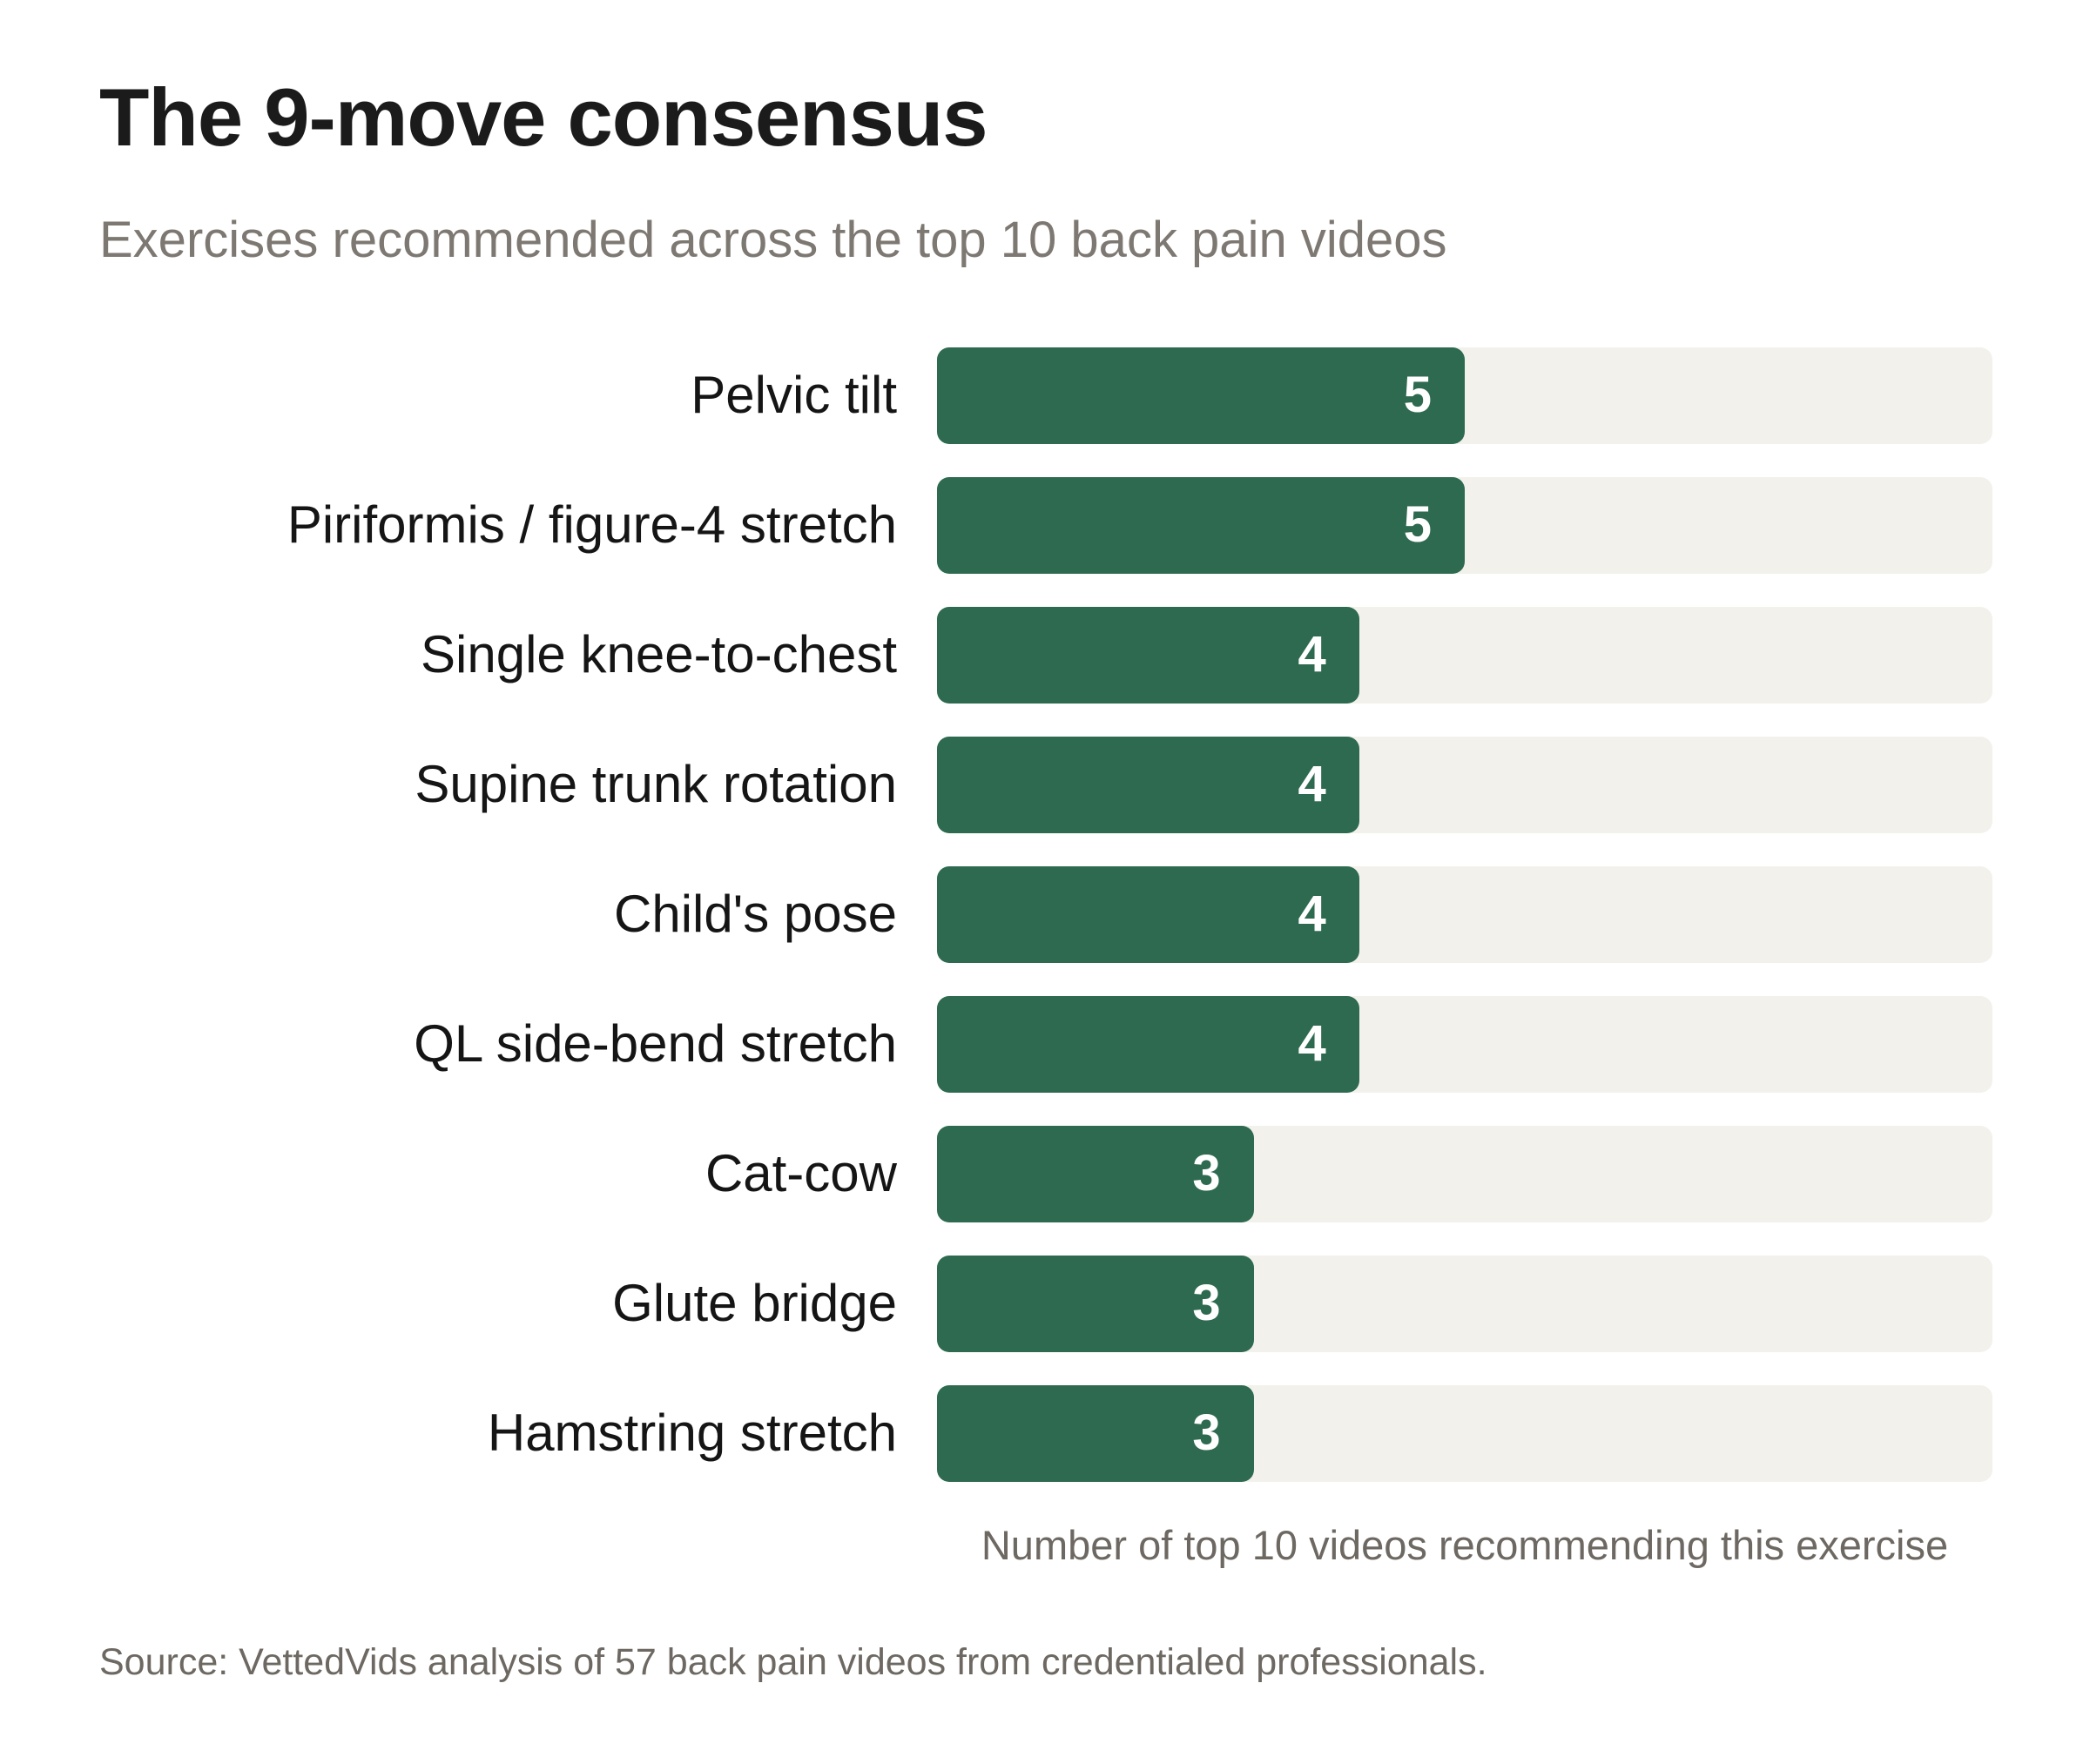 Image resolution: width=2090 pixels, height=1764 pixels. What do you see at coordinates (794, 395) in the screenshot?
I see `bar-label: Pelvic tilt` at bounding box center [794, 395].